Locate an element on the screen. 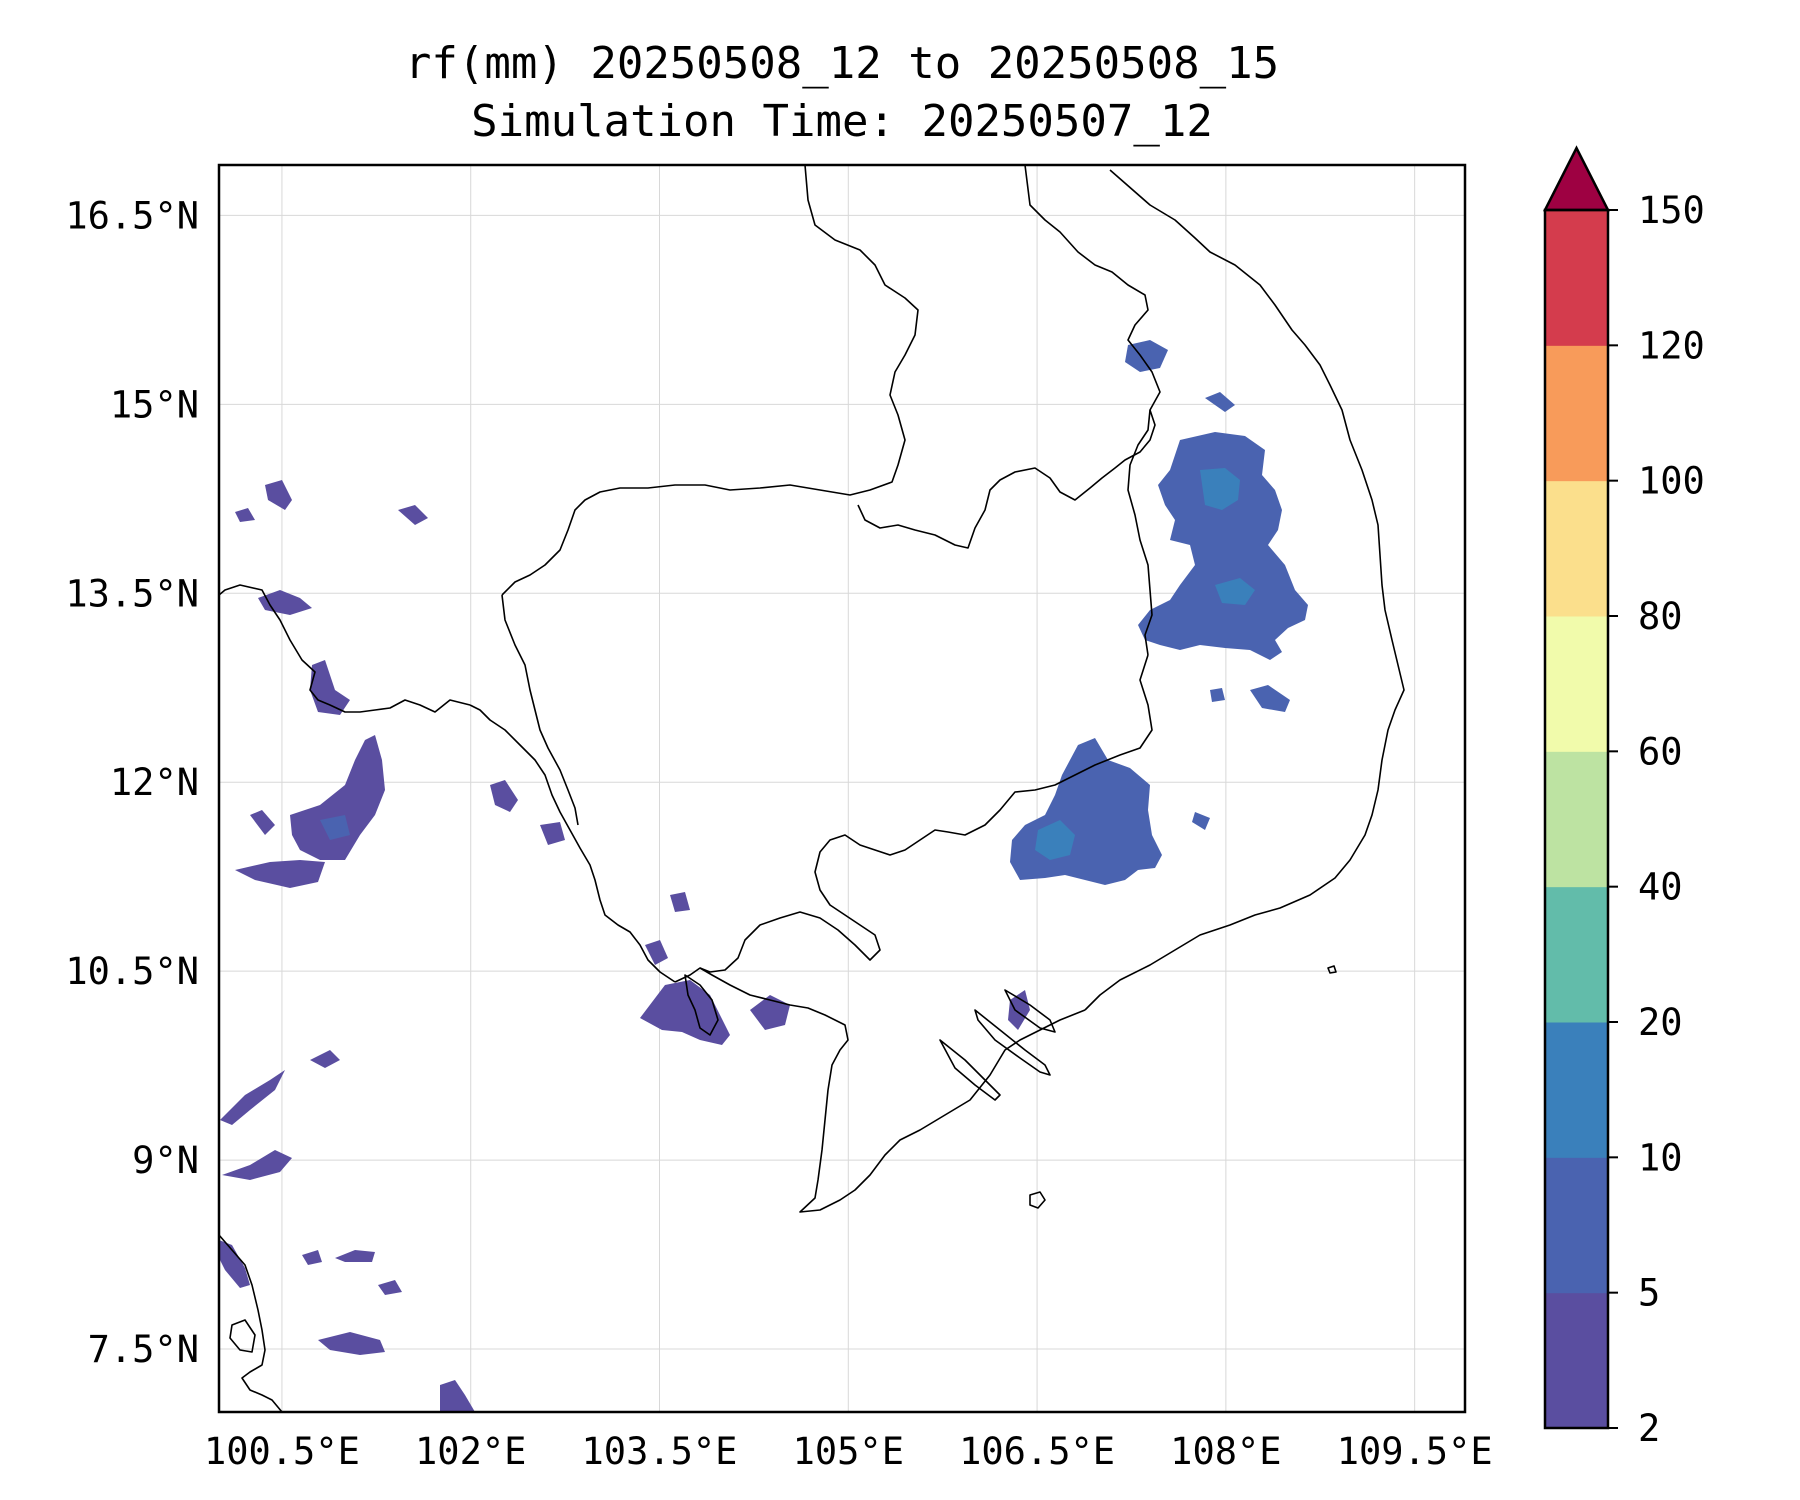  colorbar-level-label: 20 is located at coordinates (1660, 1022).